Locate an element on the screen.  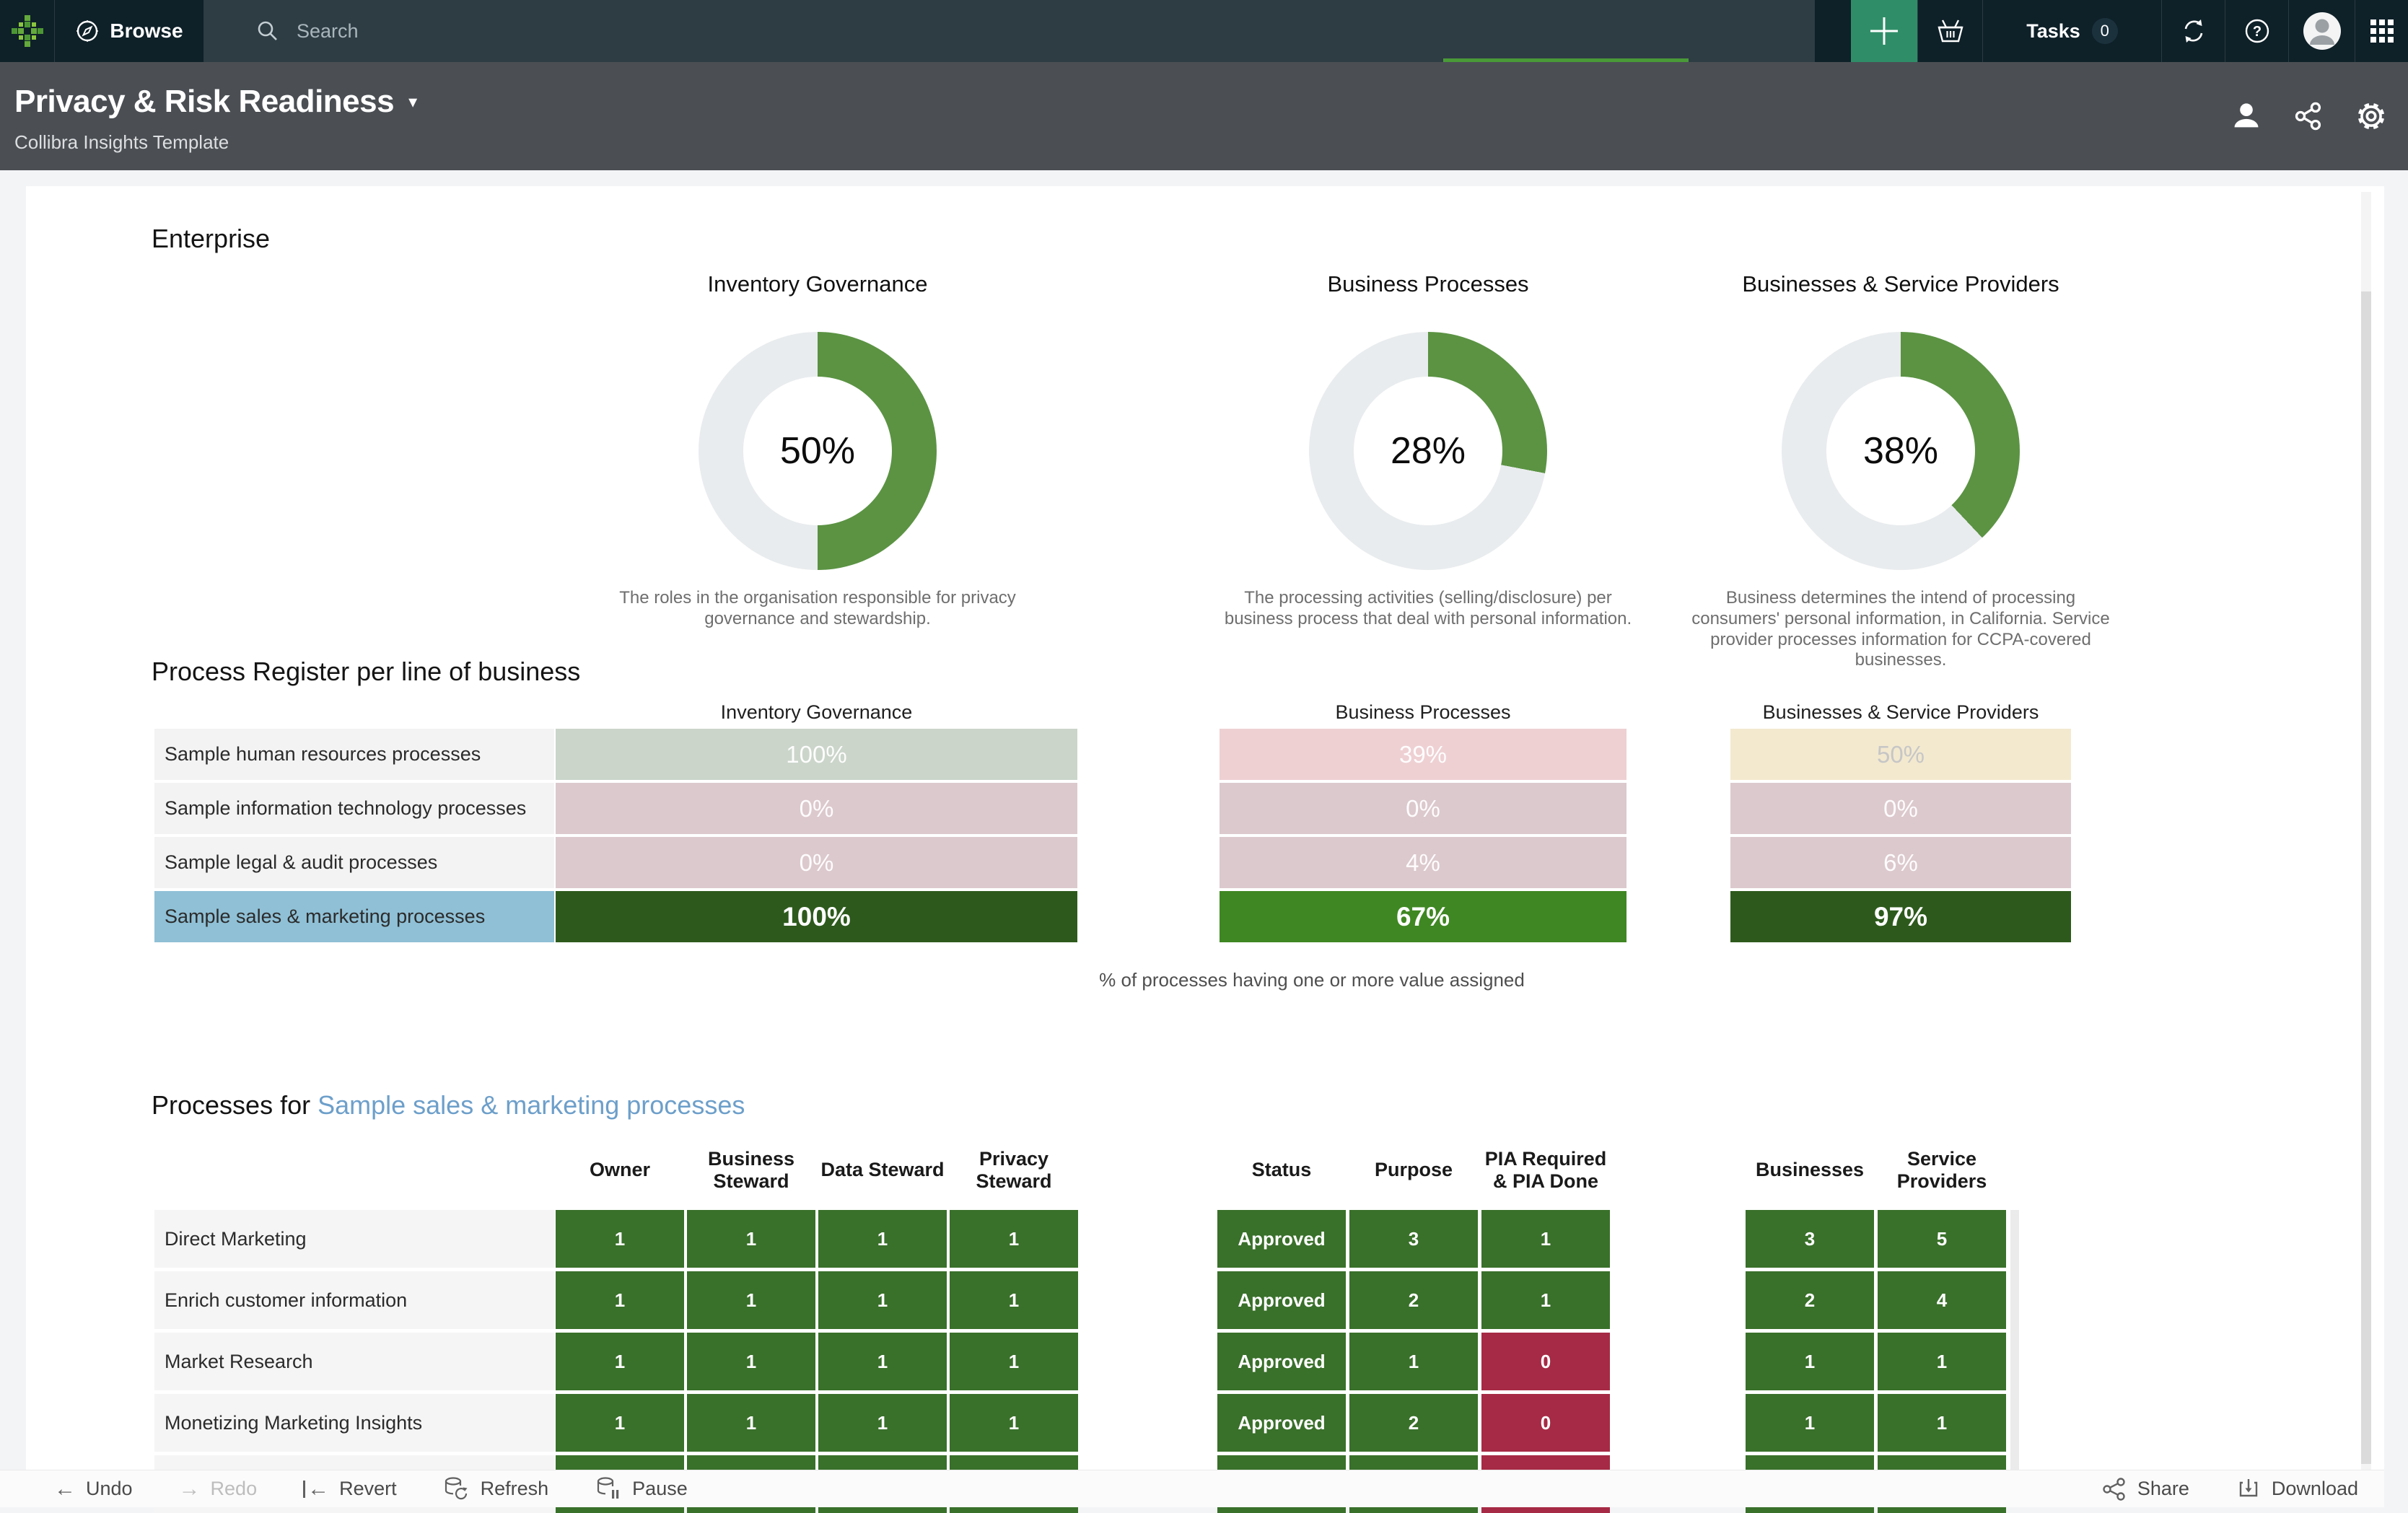
collibra-logo is located at coordinates (27, 31).